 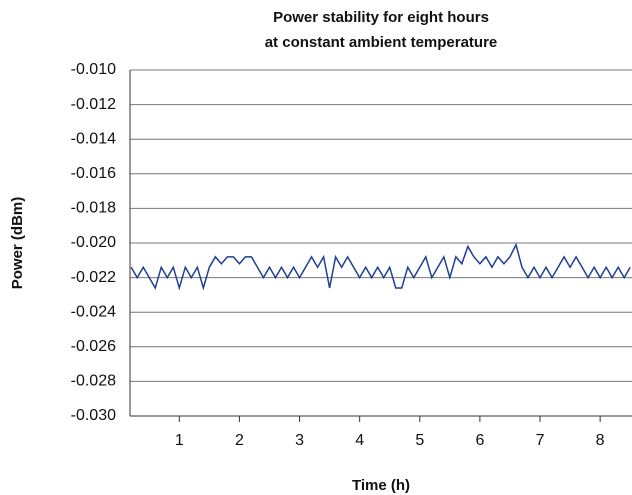 What do you see at coordinates (179, 440) in the screenshot?
I see `x-tick-label: 1` at bounding box center [179, 440].